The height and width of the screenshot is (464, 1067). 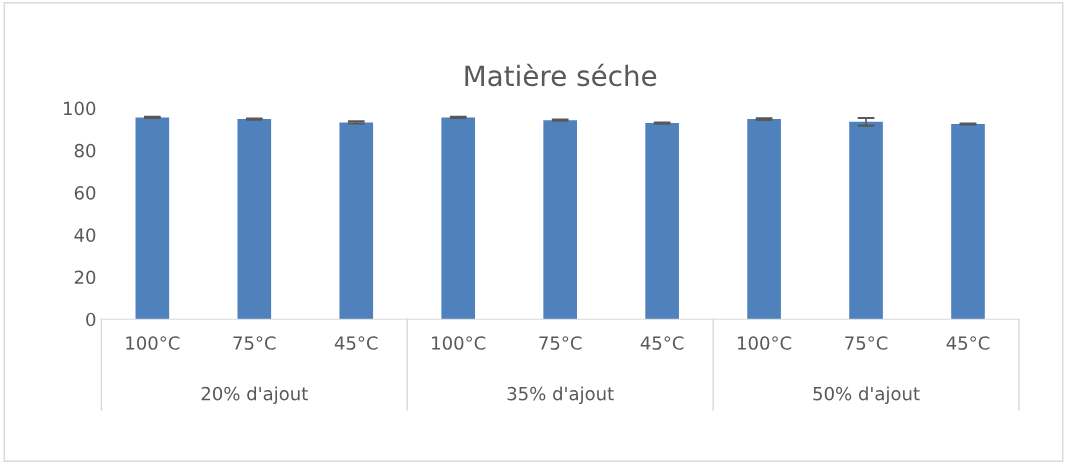 I want to click on y-tick-label: 60, so click(x=85, y=193).